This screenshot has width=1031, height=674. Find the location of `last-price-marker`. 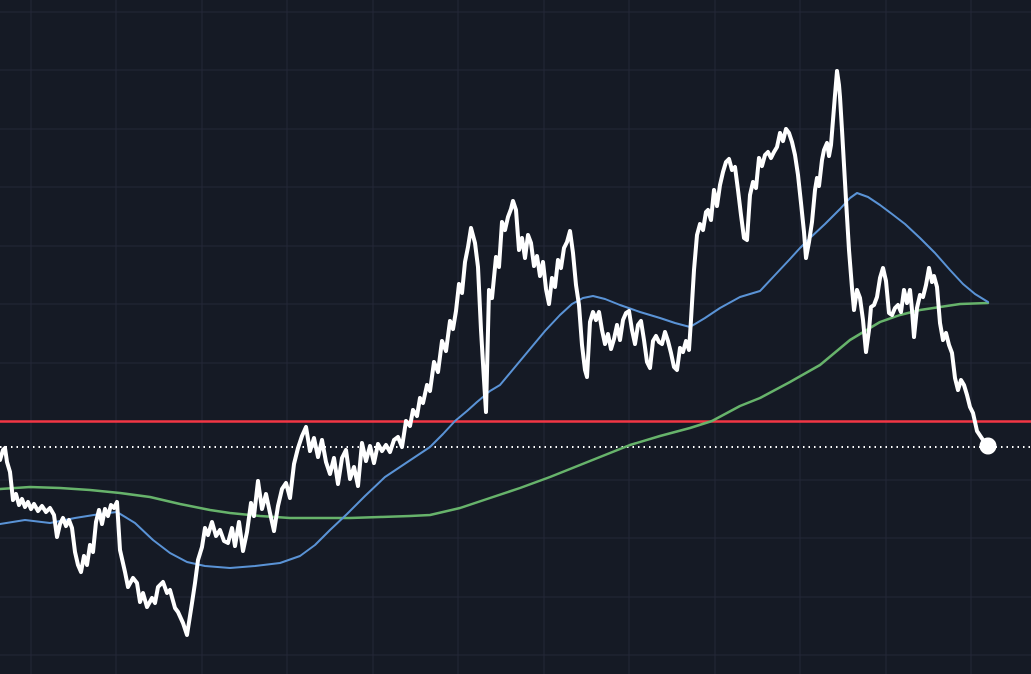

last-price-marker is located at coordinates (988, 446).